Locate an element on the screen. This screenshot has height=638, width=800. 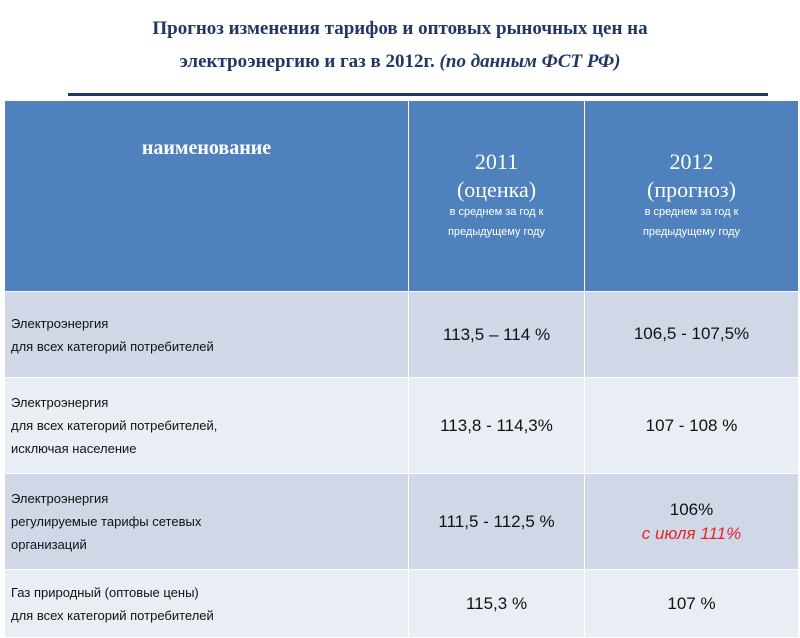
header-2011-year: 2011 is located at coordinates (496, 161).